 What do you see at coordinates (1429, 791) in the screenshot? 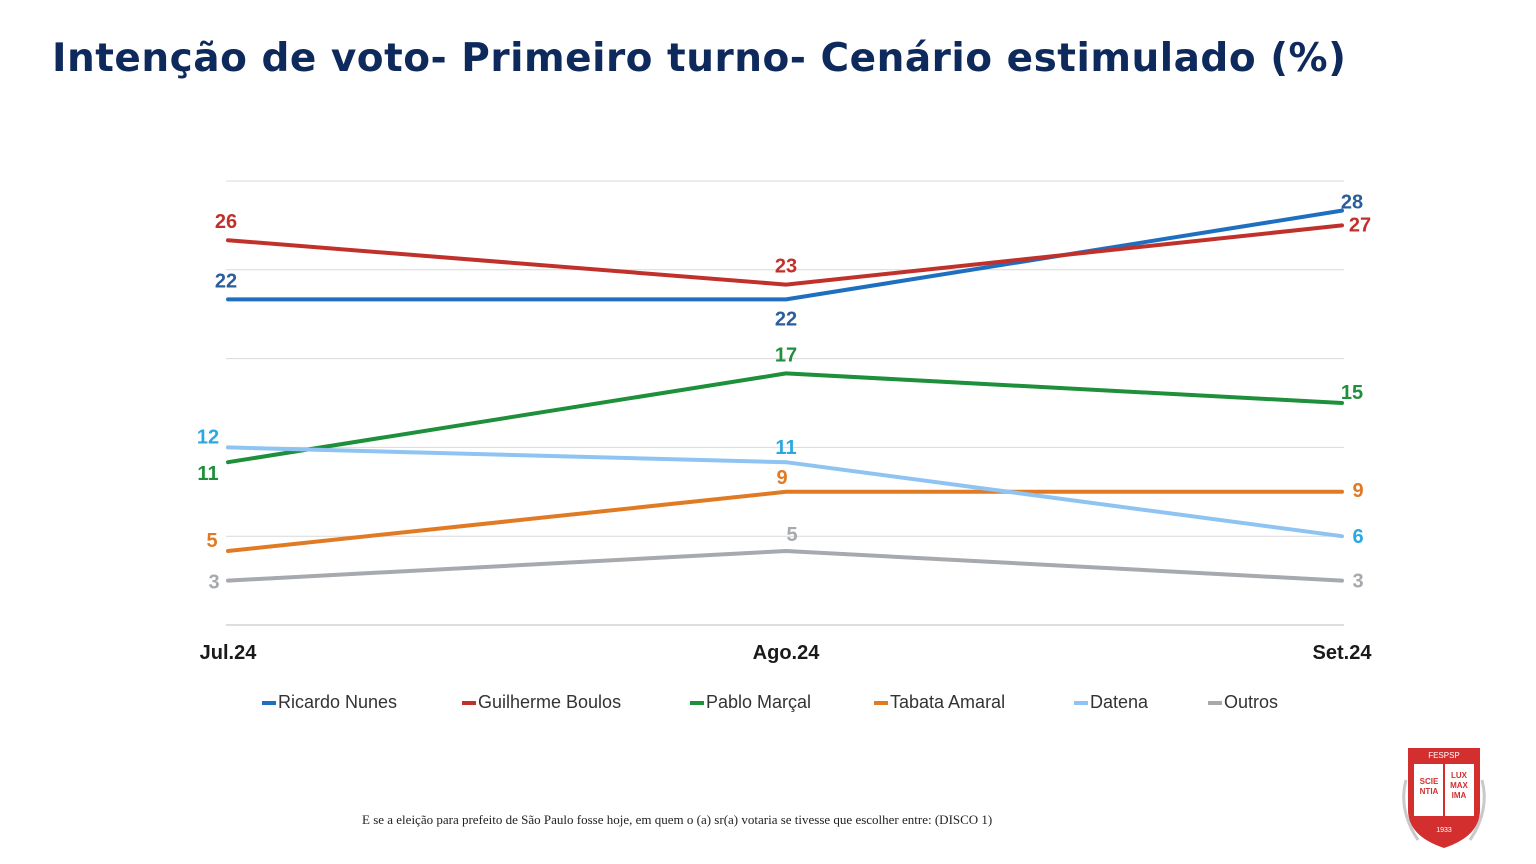
I see `logo-left-text-2: NTIA` at bounding box center [1429, 791].